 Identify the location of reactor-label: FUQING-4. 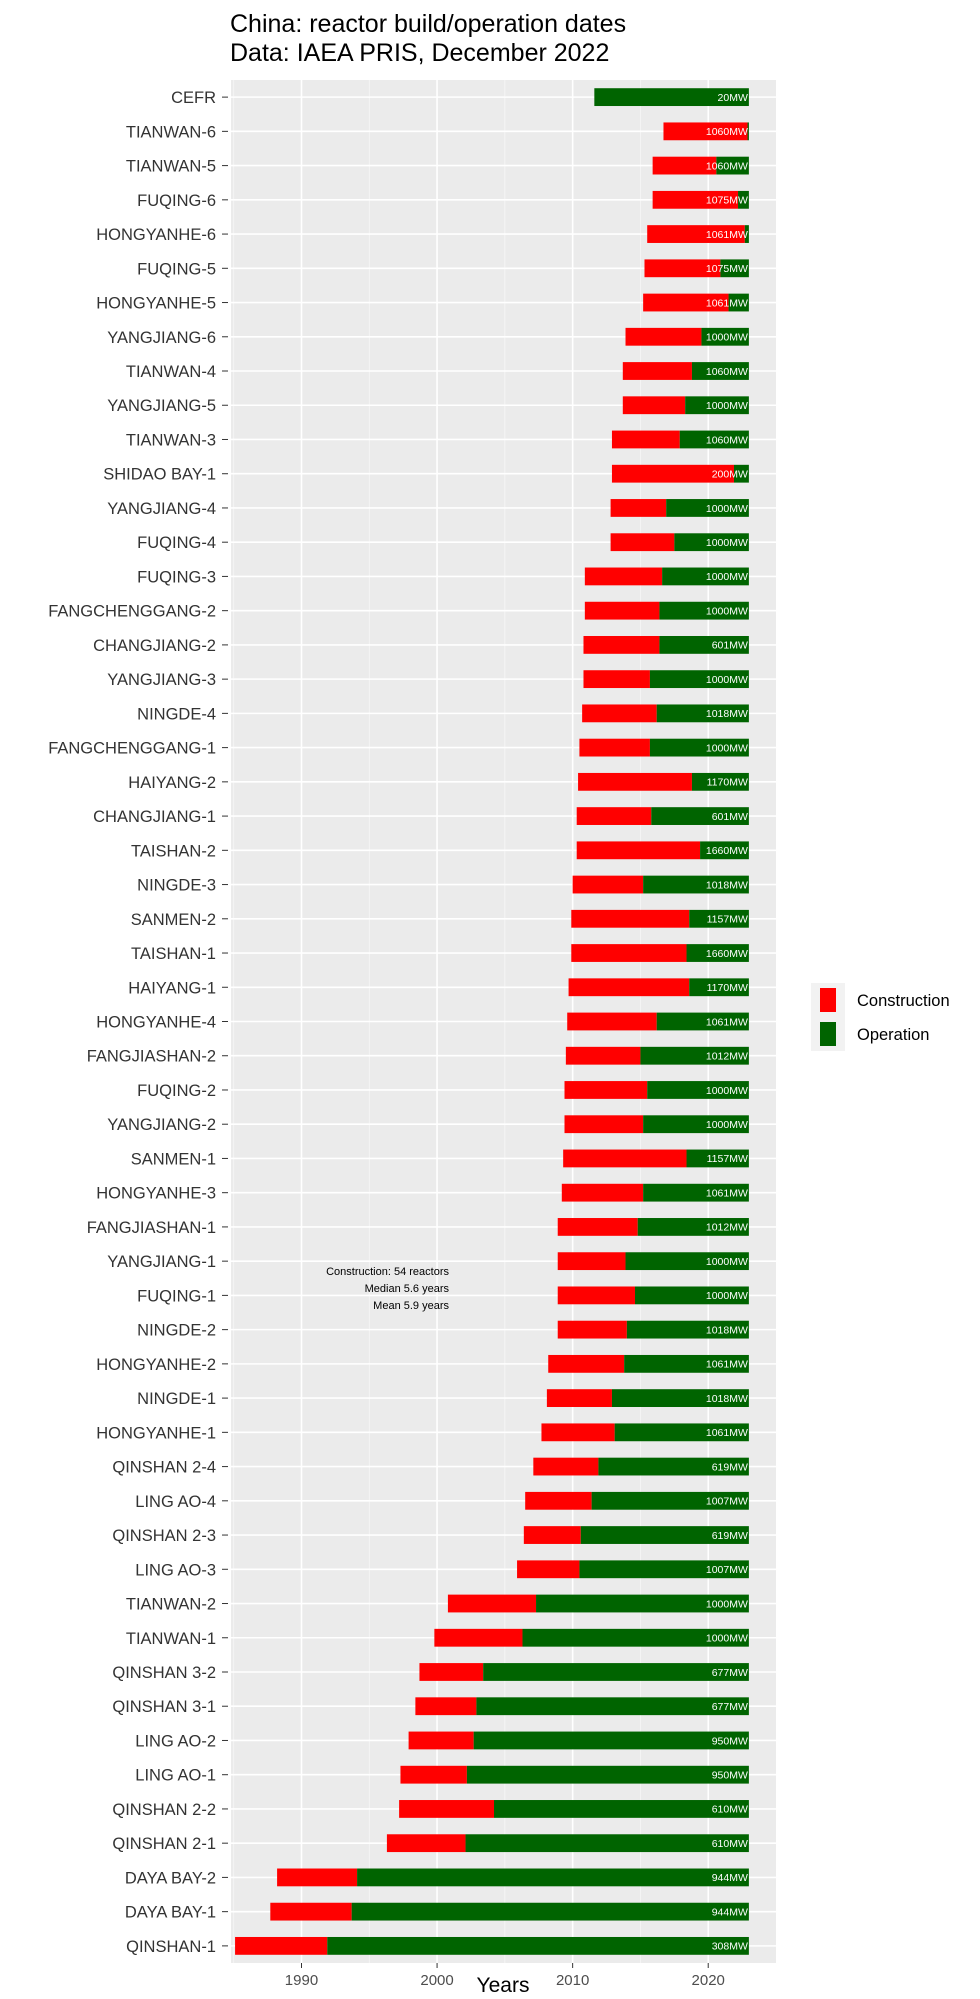
(176, 543).